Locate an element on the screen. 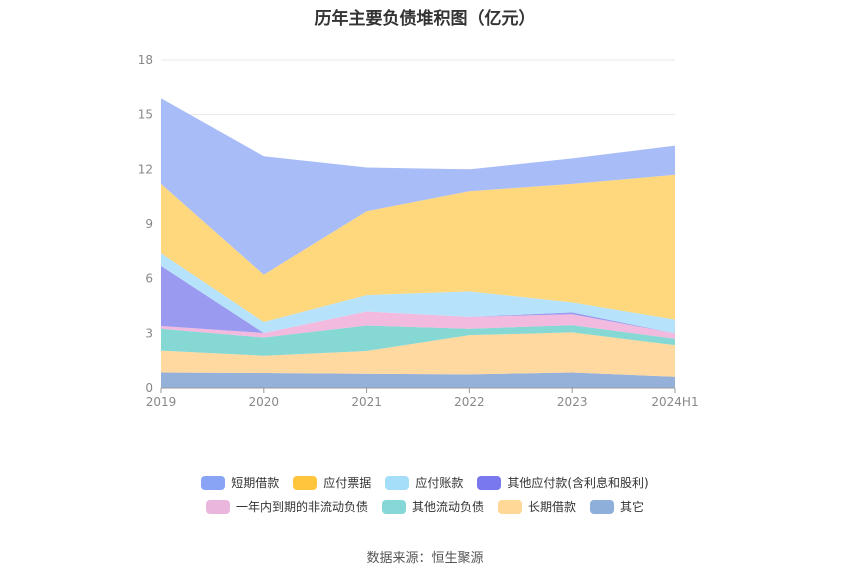  legend-label: 其他流动负债 is located at coordinates (447, 507).